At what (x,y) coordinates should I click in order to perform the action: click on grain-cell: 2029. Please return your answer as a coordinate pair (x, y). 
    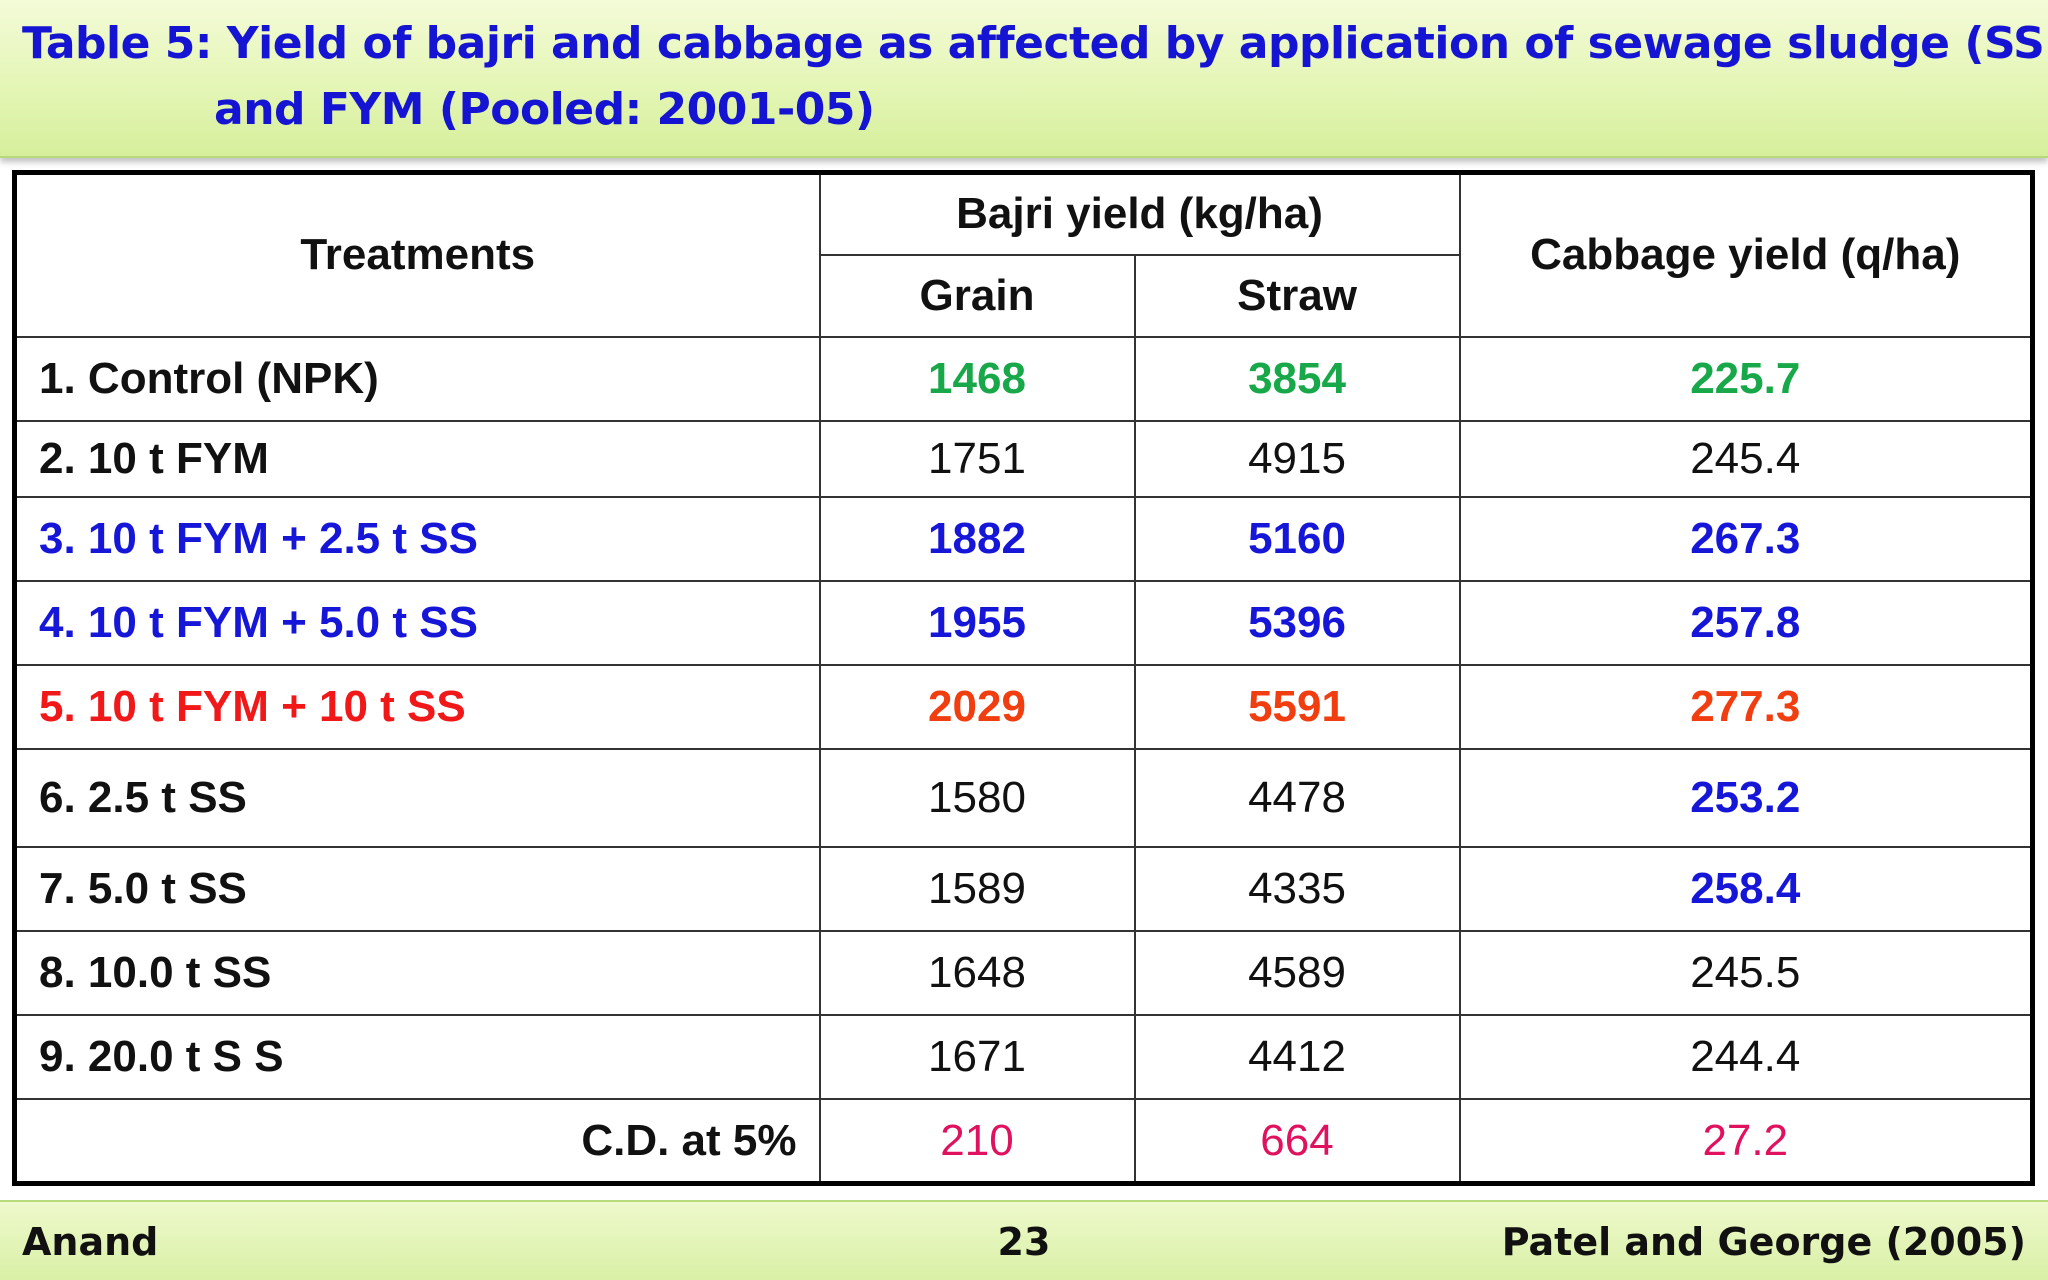
    Looking at the image, I should click on (977, 707).